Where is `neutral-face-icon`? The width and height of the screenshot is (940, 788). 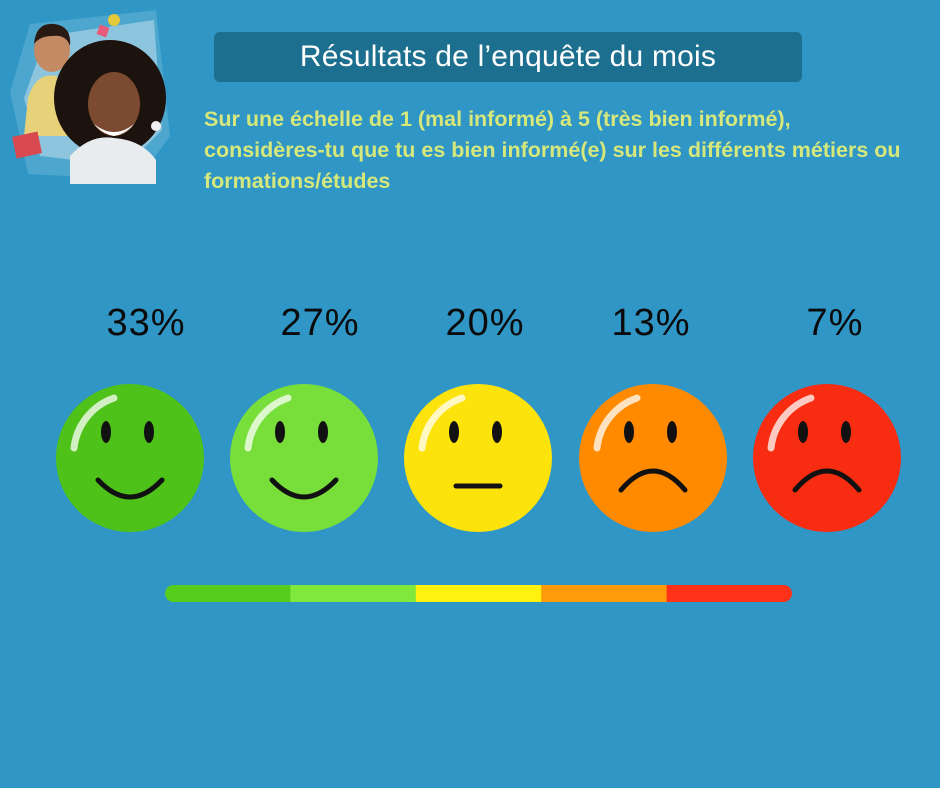 neutral-face-icon is located at coordinates (478, 458).